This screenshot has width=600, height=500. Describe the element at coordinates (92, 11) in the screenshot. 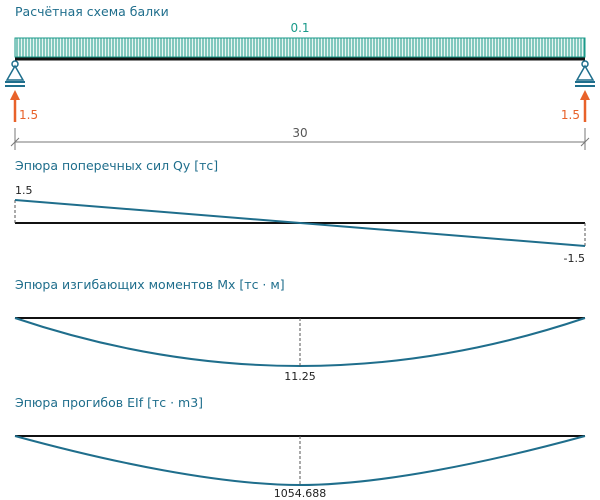

I see `scheme-title: Расчётная схема балки` at that location.